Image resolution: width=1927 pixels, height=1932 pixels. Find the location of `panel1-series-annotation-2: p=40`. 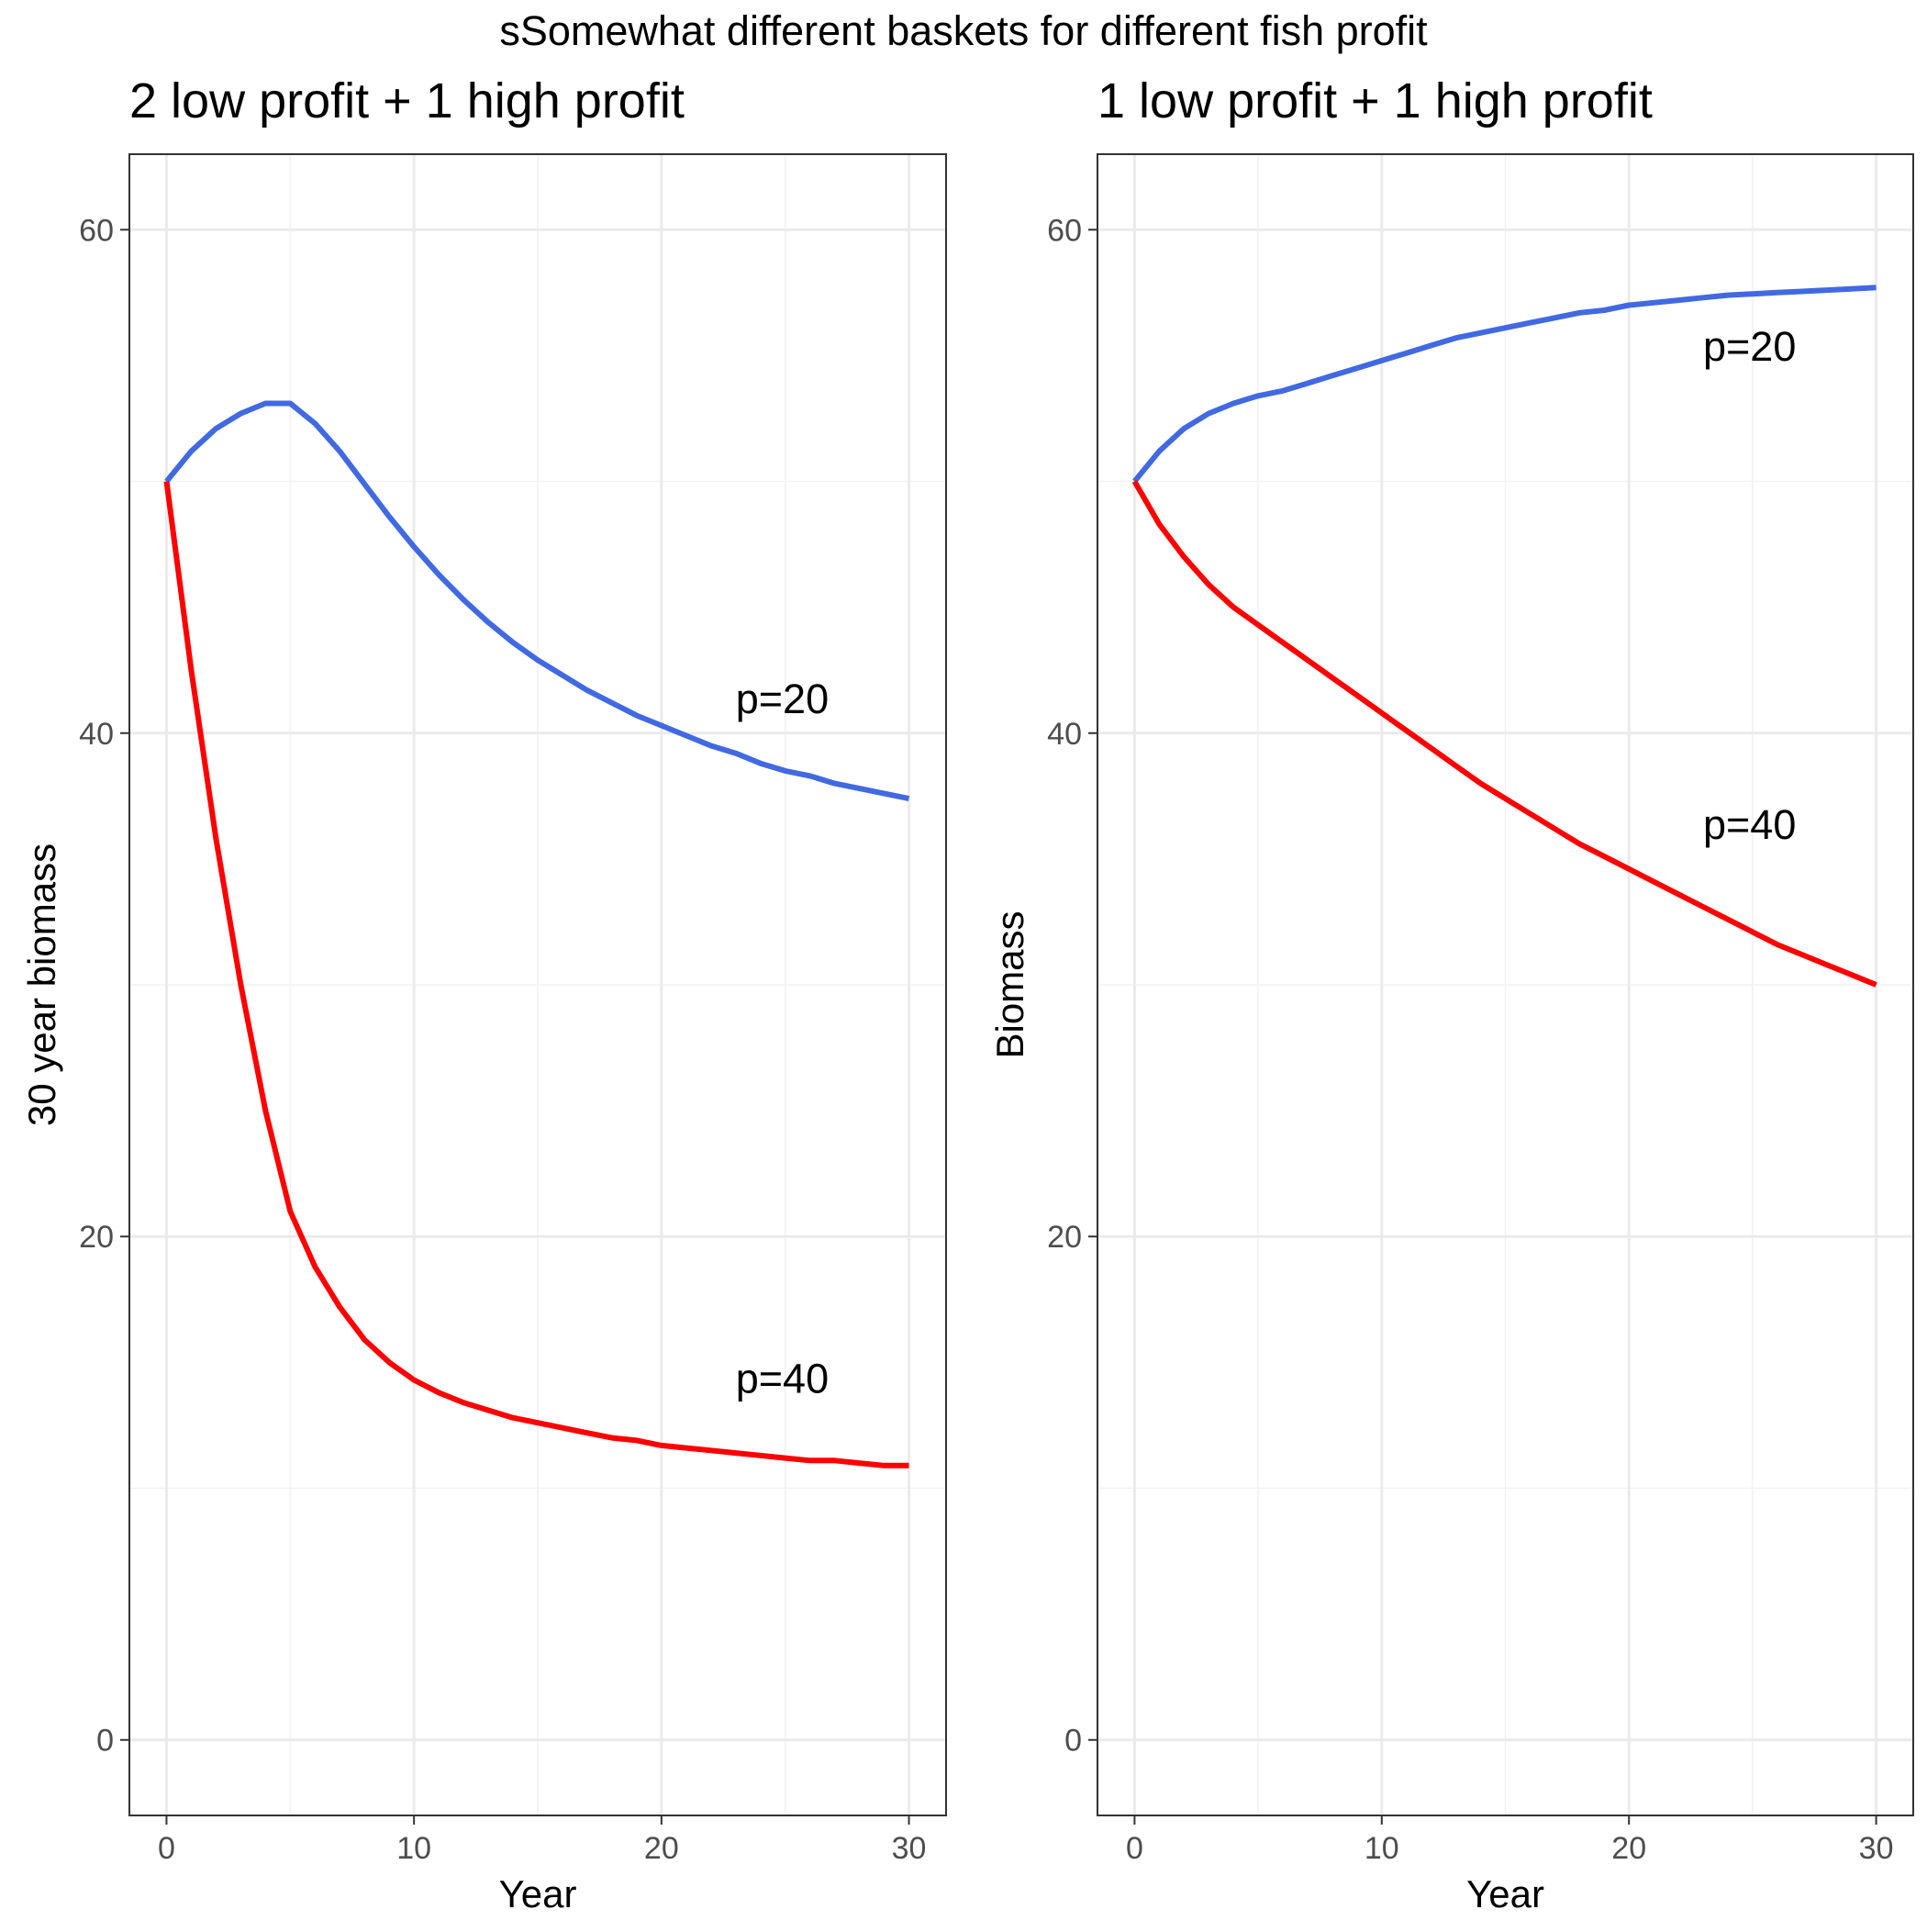

panel1-series-annotation-2: p=40 is located at coordinates (782, 1378).